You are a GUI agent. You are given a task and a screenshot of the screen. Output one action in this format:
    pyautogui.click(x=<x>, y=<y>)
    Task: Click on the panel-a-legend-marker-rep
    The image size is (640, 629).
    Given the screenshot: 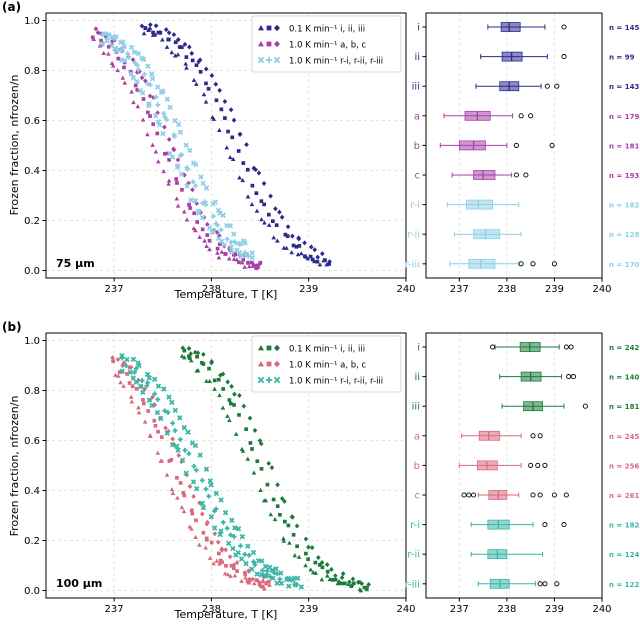 What is the action you would take?
    pyautogui.click(x=261, y=60)
    